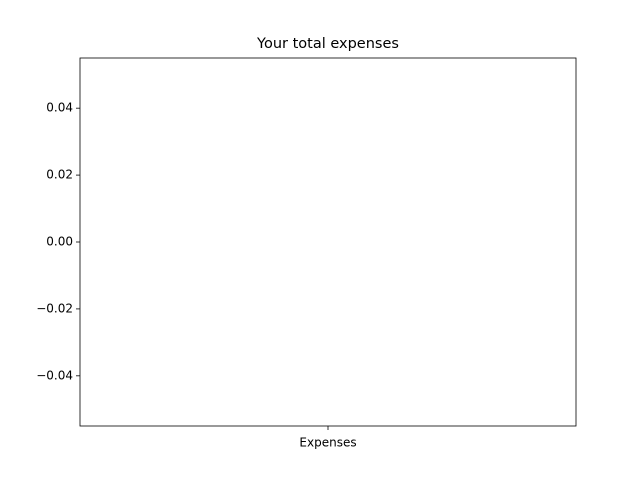 The width and height of the screenshot is (640, 480). What do you see at coordinates (54, 375) in the screenshot?
I see `y-tick-label: −0.04` at bounding box center [54, 375].